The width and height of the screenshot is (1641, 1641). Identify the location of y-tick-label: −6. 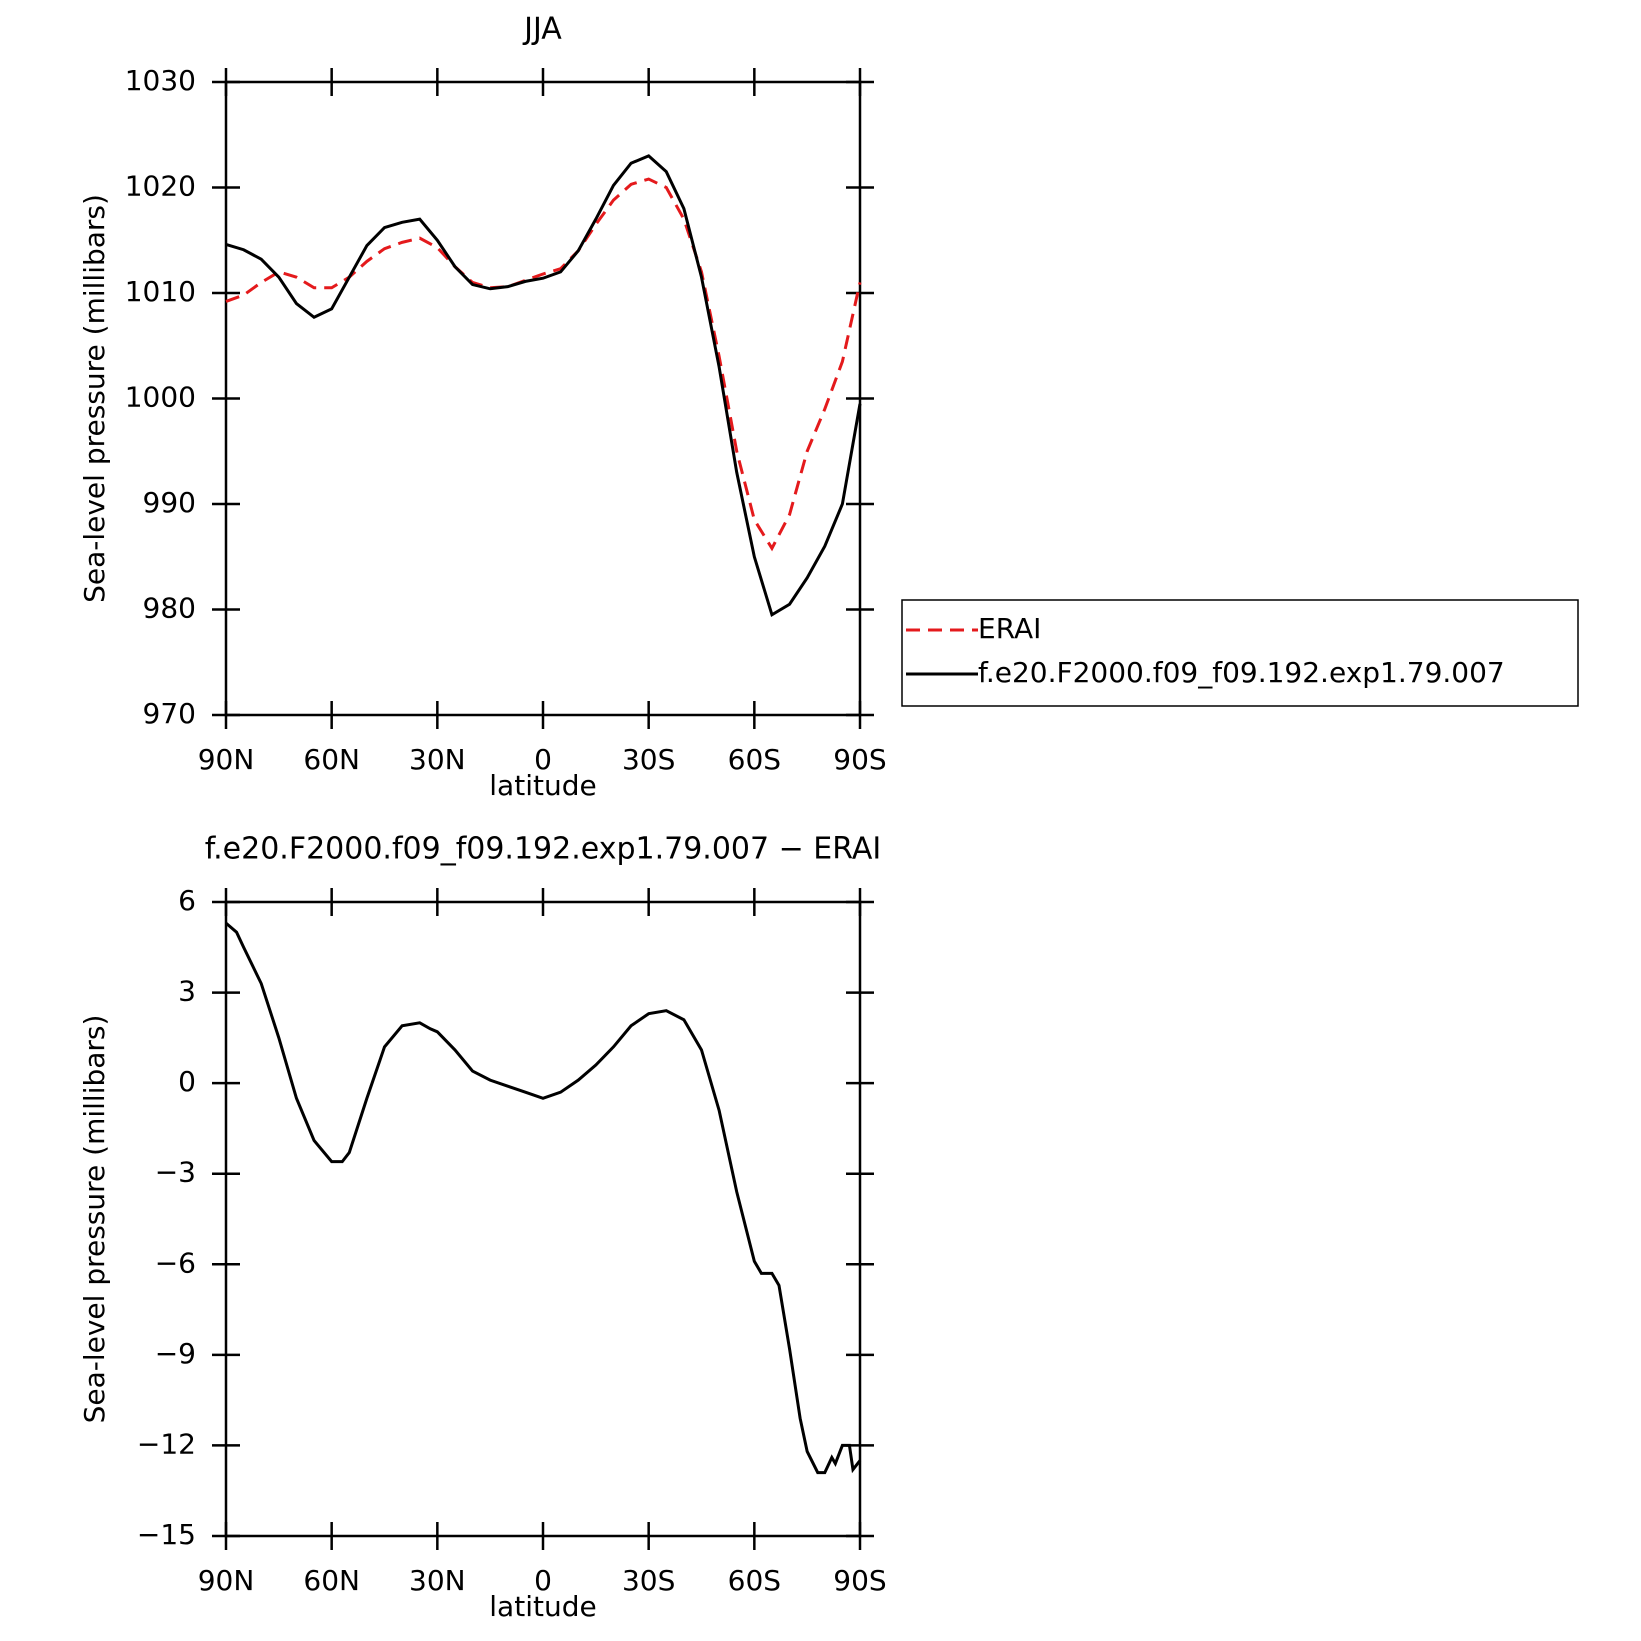
(175, 1262).